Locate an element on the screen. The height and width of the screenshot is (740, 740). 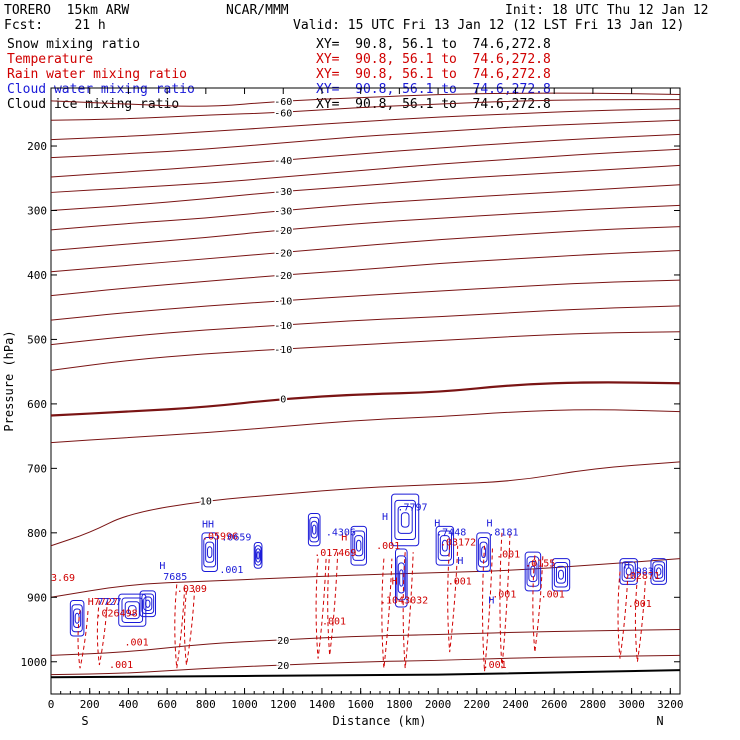
cloud-water-label: .983 is located at coordinates (642, 572).